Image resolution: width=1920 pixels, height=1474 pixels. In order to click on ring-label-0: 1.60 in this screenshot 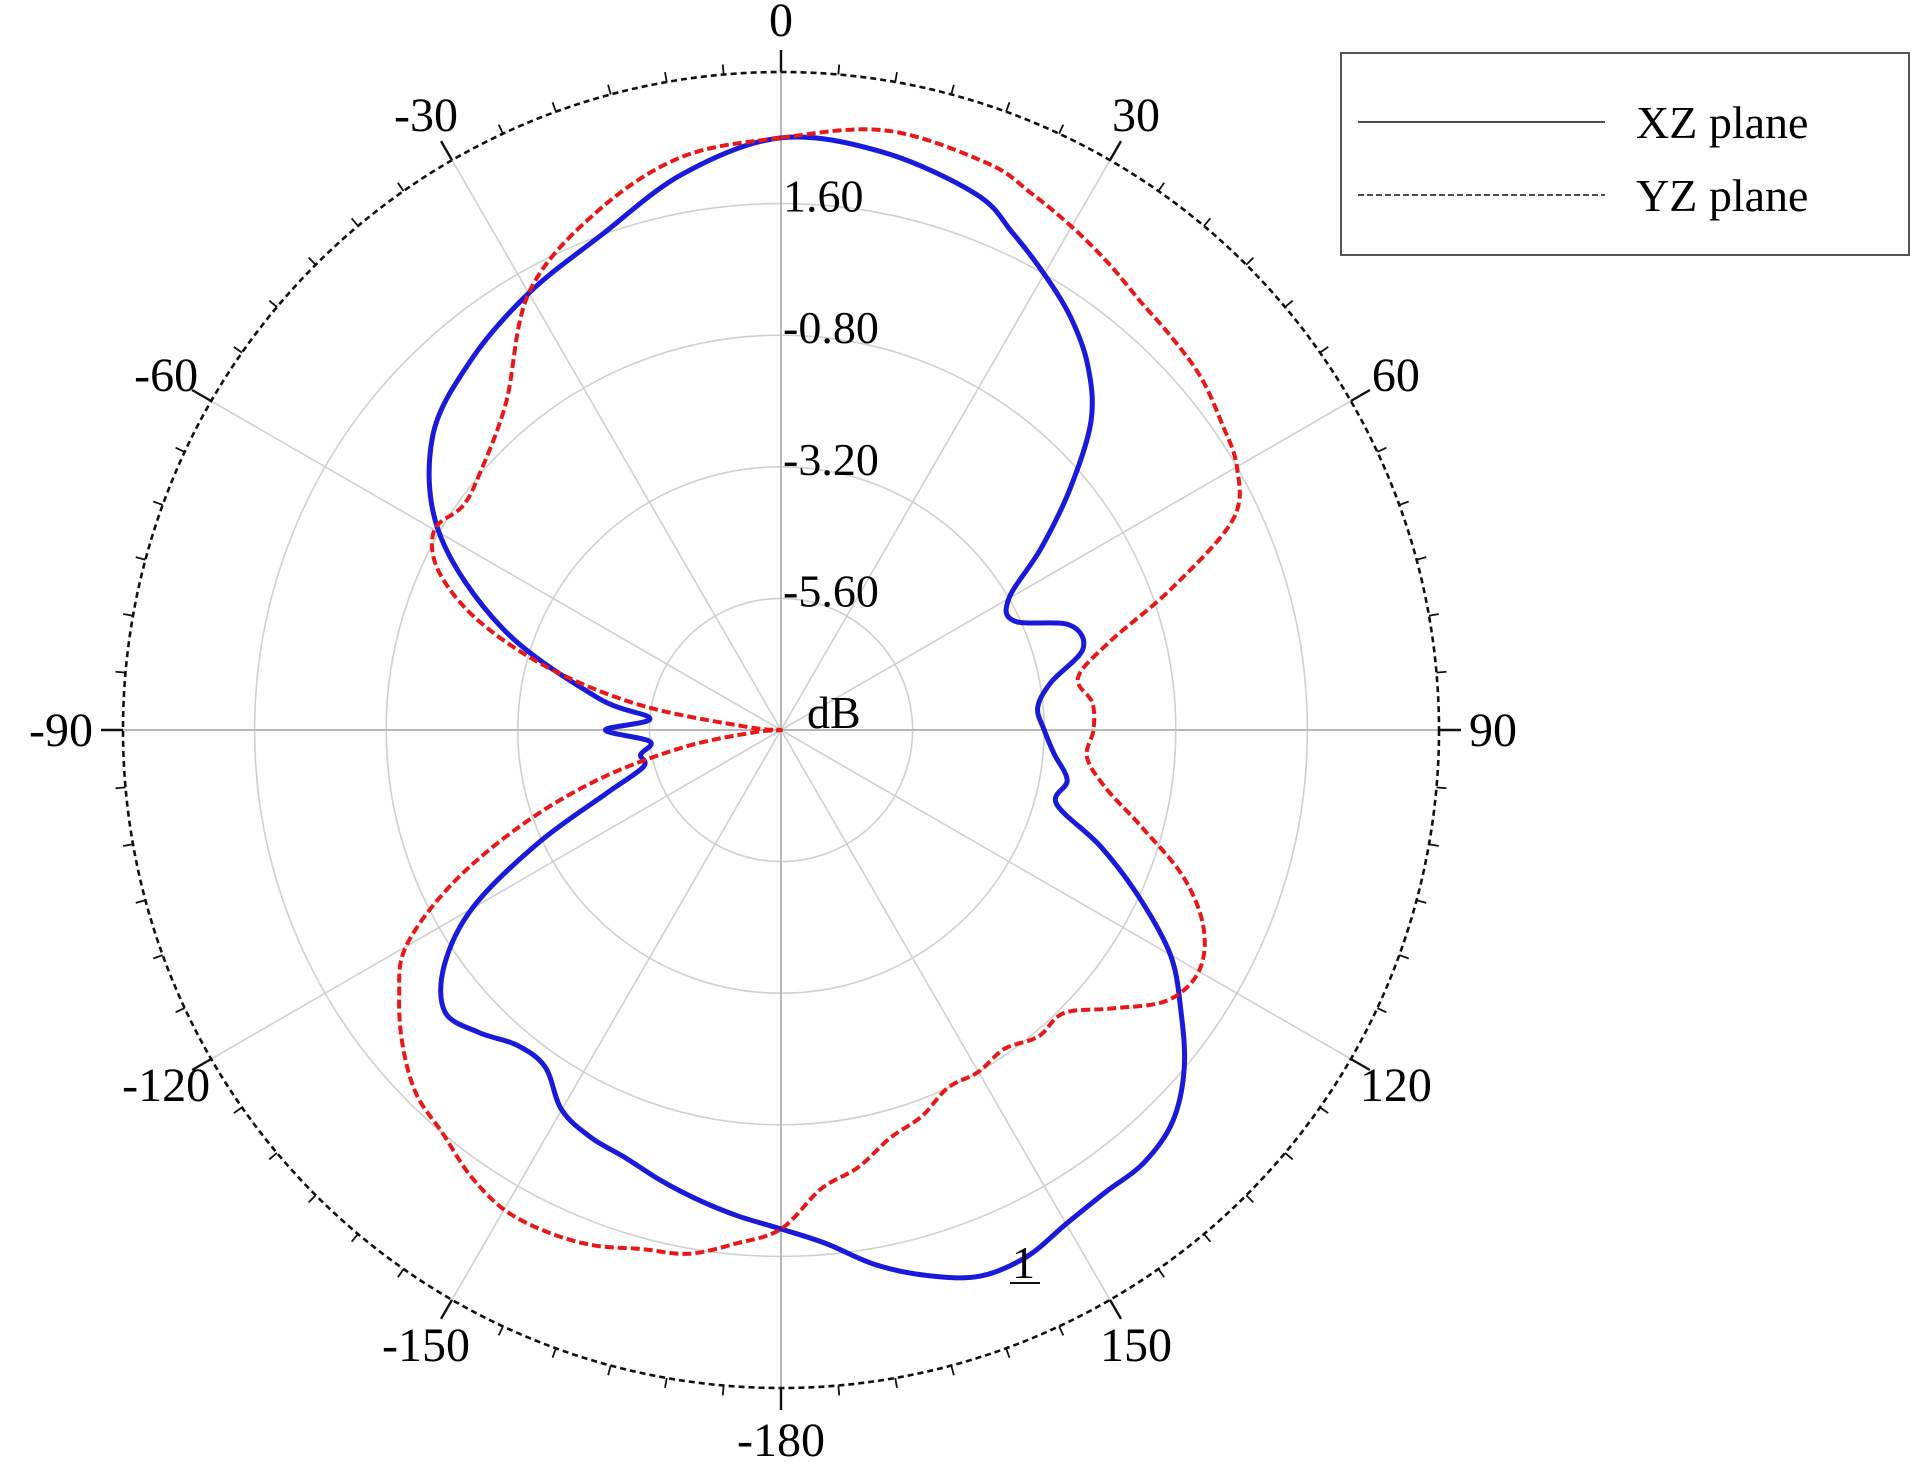, I will do `click(823, 196)`.